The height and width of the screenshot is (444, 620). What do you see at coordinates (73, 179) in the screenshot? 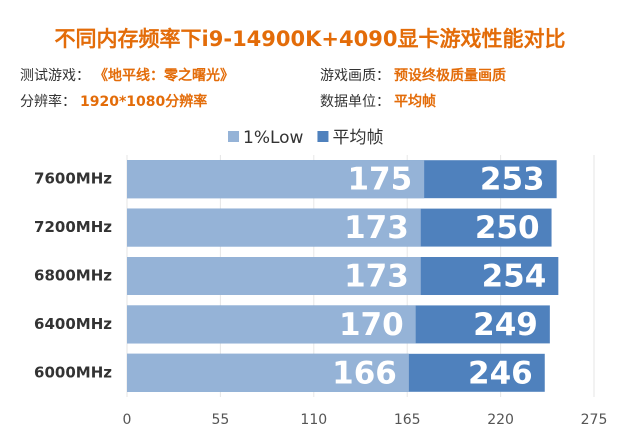
I see `y-tick-label: 7600MHz` at bounding box center [73, 179].